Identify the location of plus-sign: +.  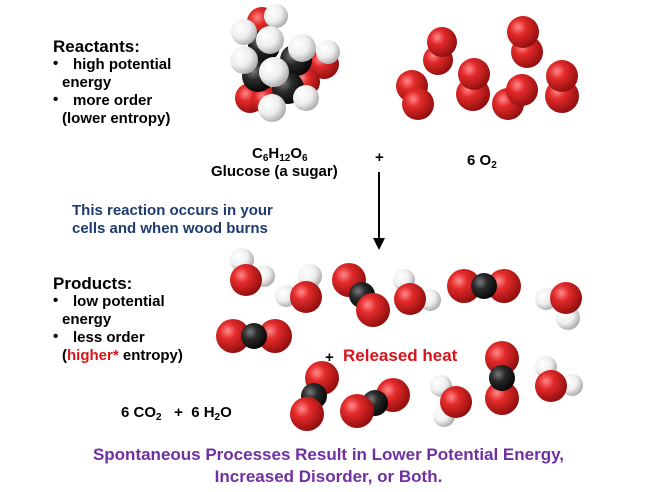
(379, 157).